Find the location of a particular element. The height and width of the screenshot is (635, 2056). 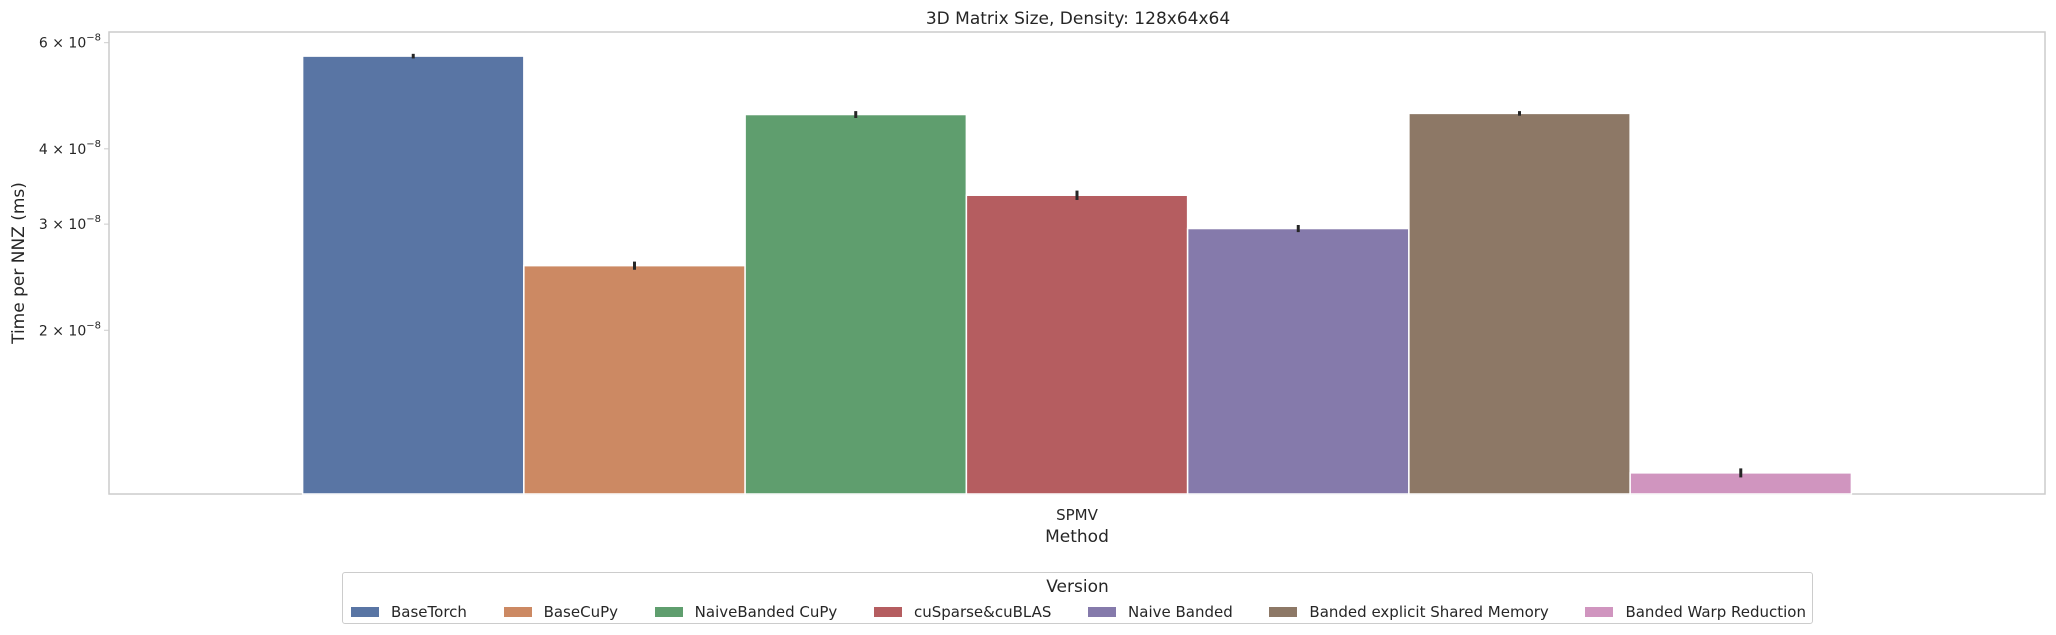

bar-cusparse-cublas is located at coordinates (1077, 344).